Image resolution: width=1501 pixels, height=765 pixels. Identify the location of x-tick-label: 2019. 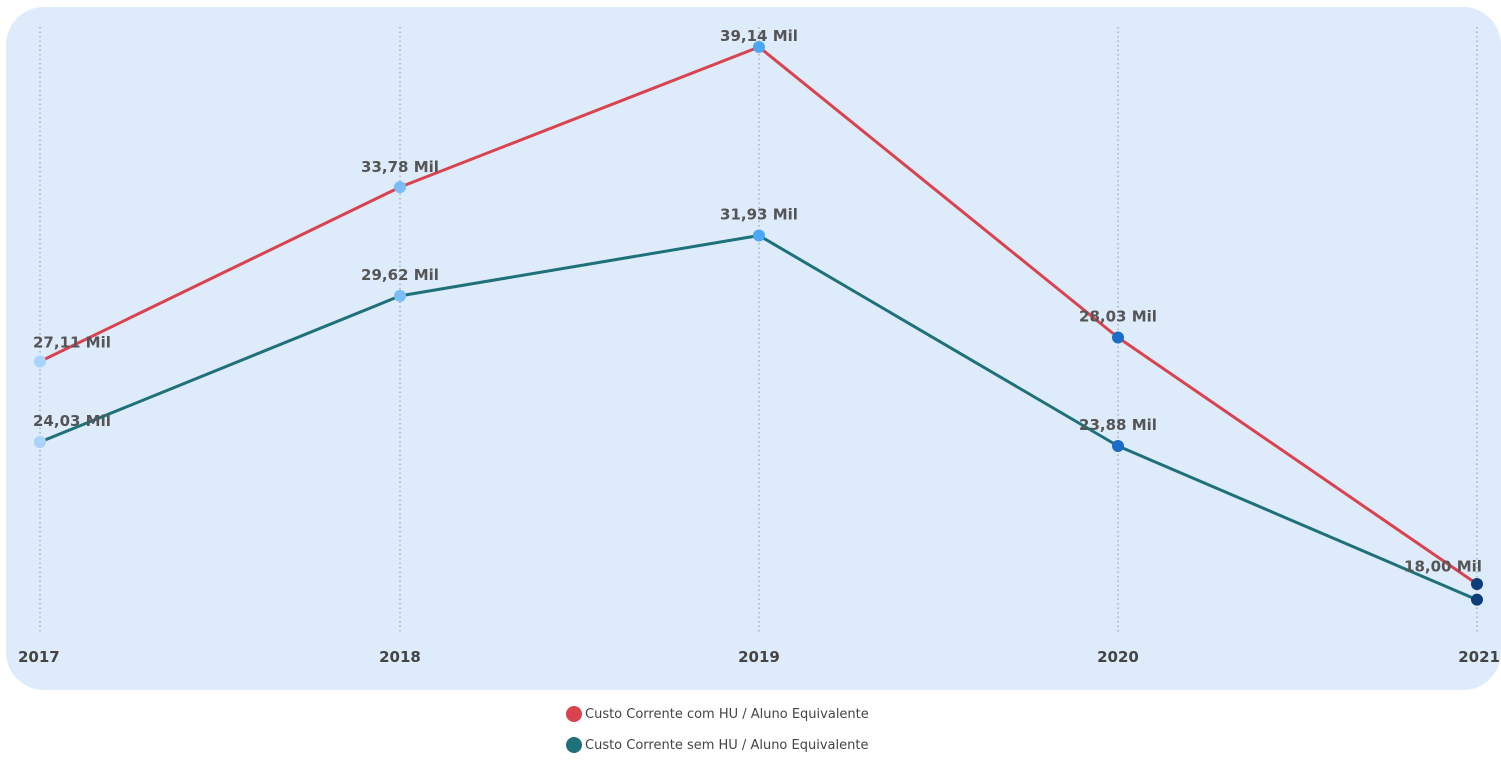
(759, 657).